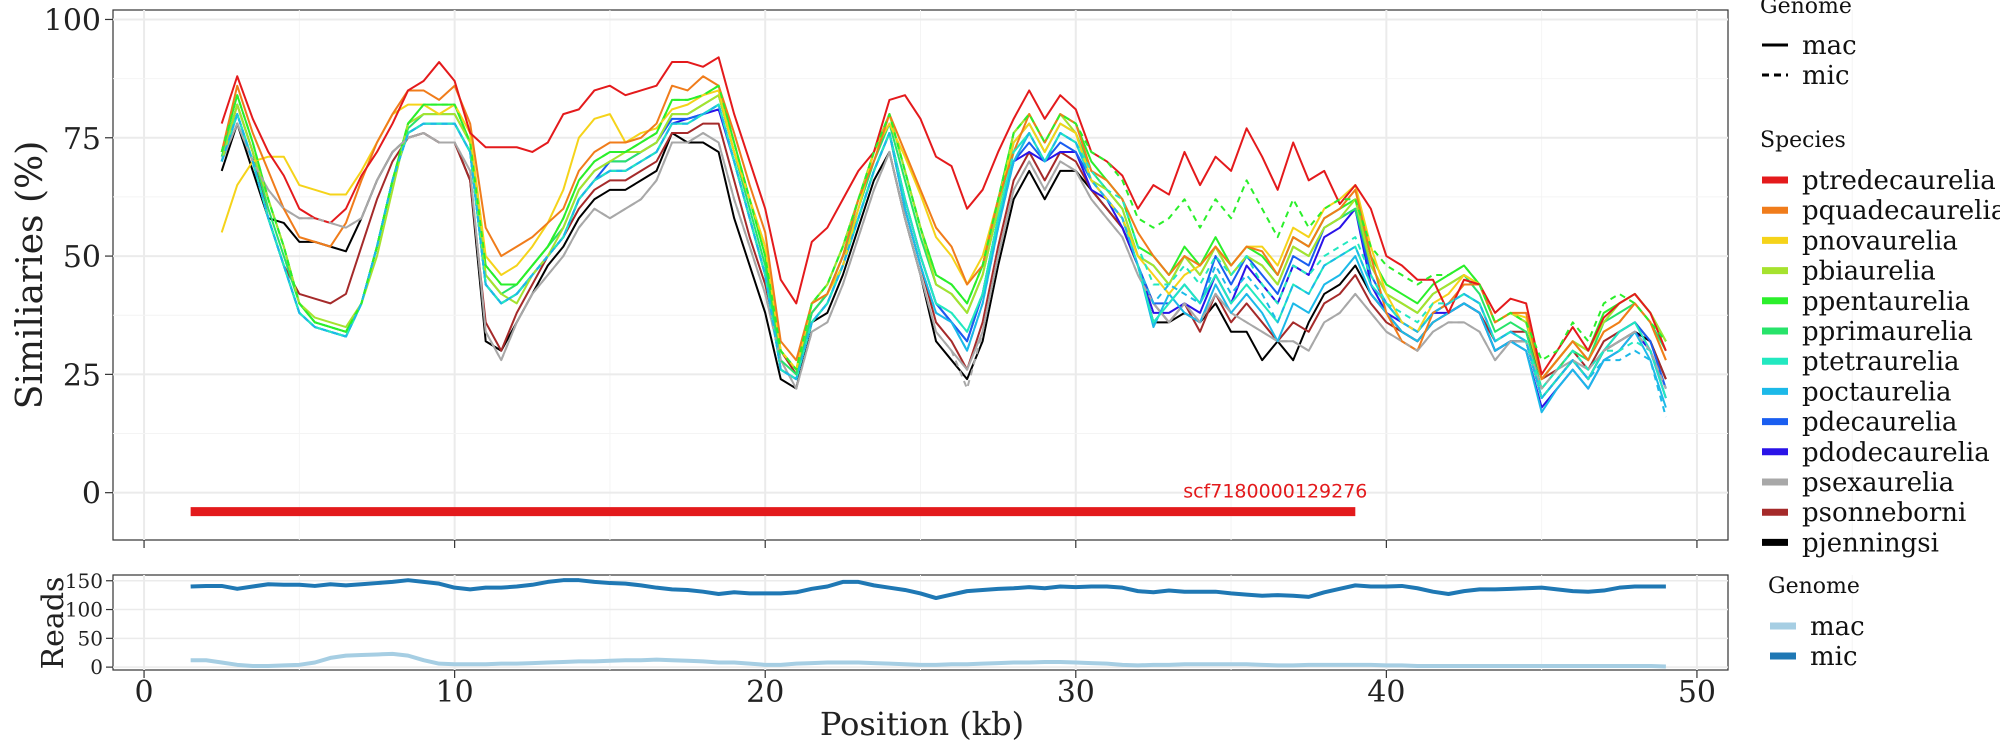  What do you see at coordinates (1887, 332) in the screenshot?
I see `legend-label-pprimaurelia: pprimaurelia` at bounding box center [1887, 332].